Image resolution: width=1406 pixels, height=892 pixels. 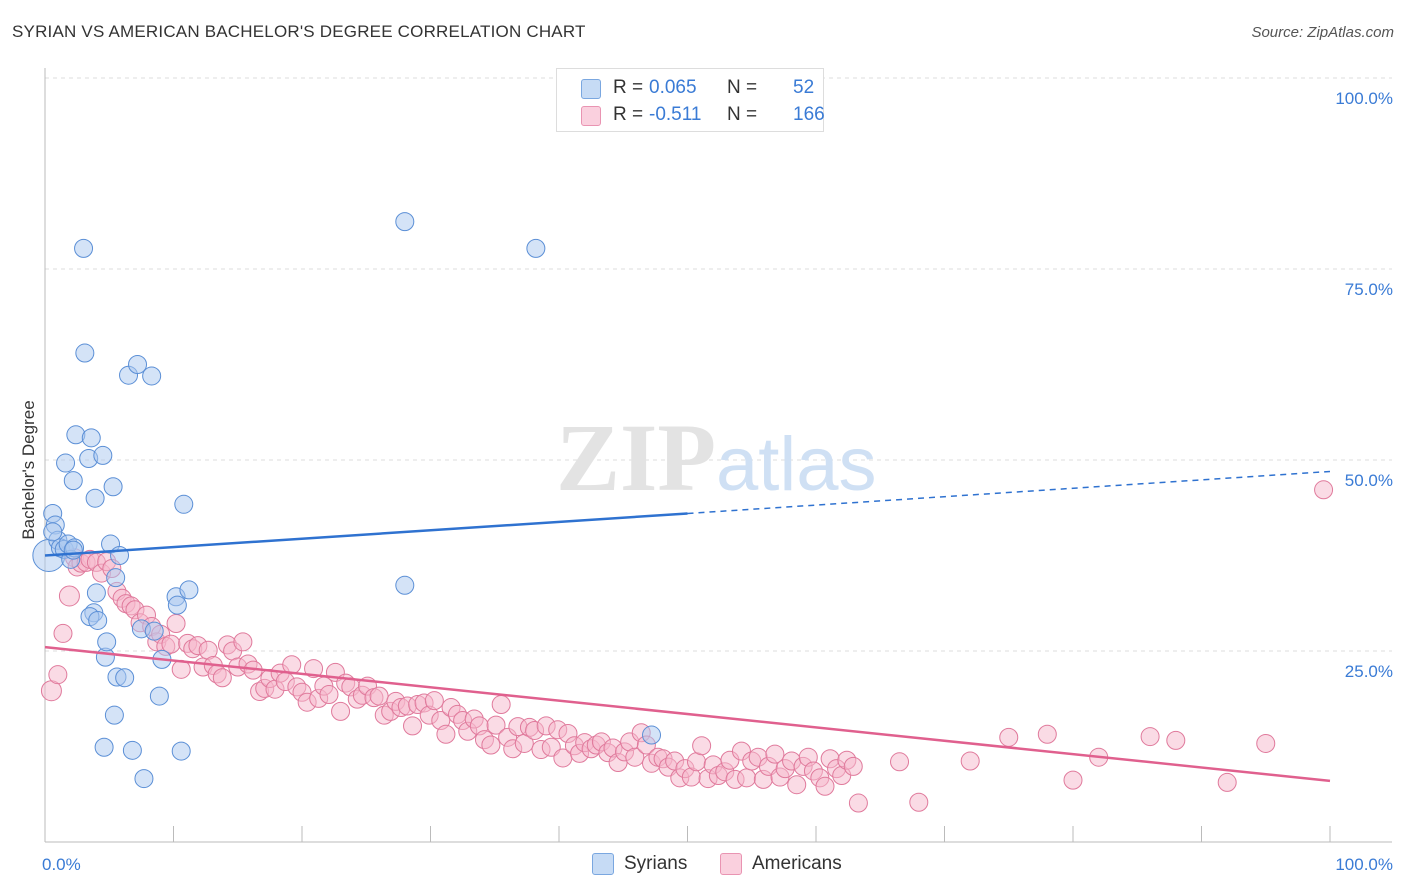 What do you see at coordinates (690, 100) in the screenshot?
I see `correlation-legend: R = 0.065 N = 52 R = -0.511 N = 166` at bounding box center [690, 100].